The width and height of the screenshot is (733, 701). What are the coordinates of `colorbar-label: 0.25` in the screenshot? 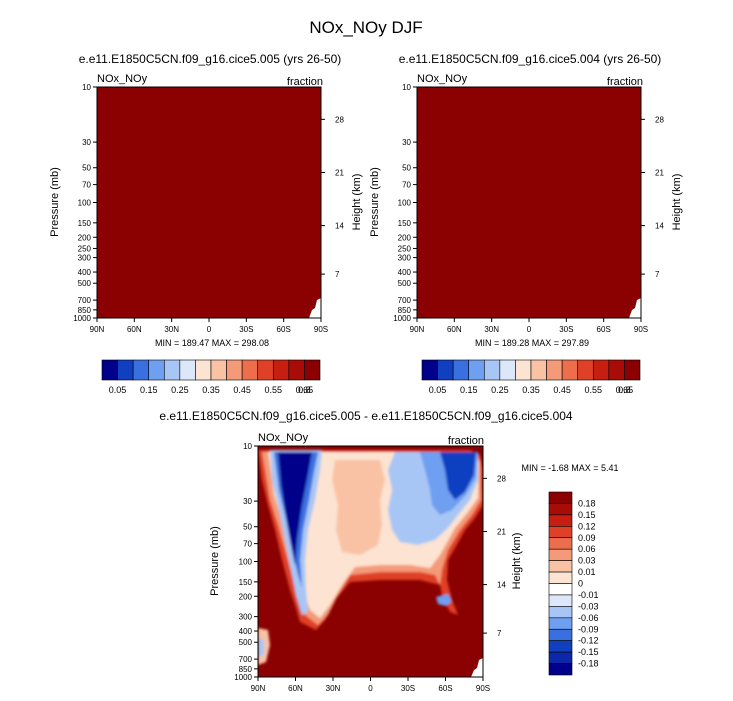 It's located at (500, 390).